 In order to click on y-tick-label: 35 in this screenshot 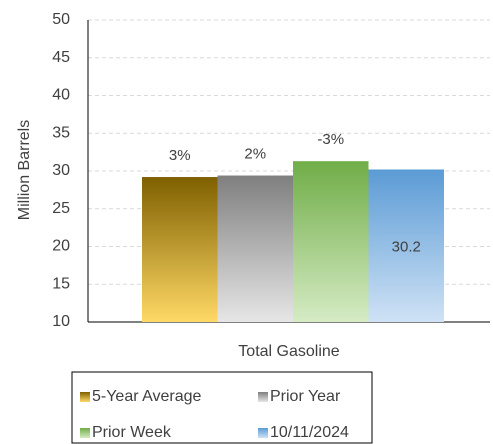, I will do `click(61, 132)`.